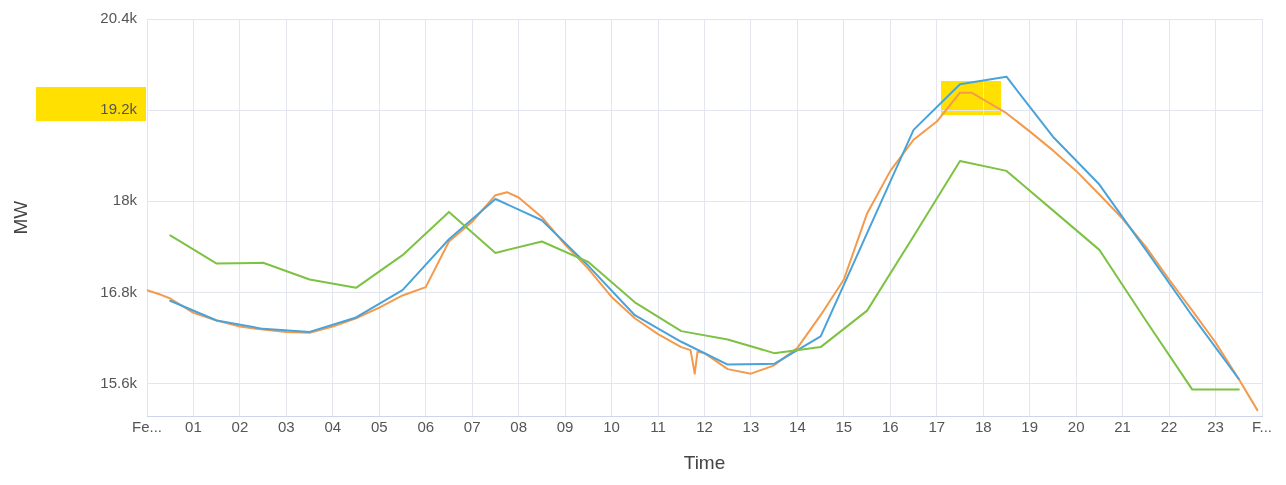 Image resolution: width=1286 pixels, height=485 pixels. What do you see at coordinates (286, 427) in the screenshot?
I see `x-tick-label: 03` at bounding box center [286, 427].